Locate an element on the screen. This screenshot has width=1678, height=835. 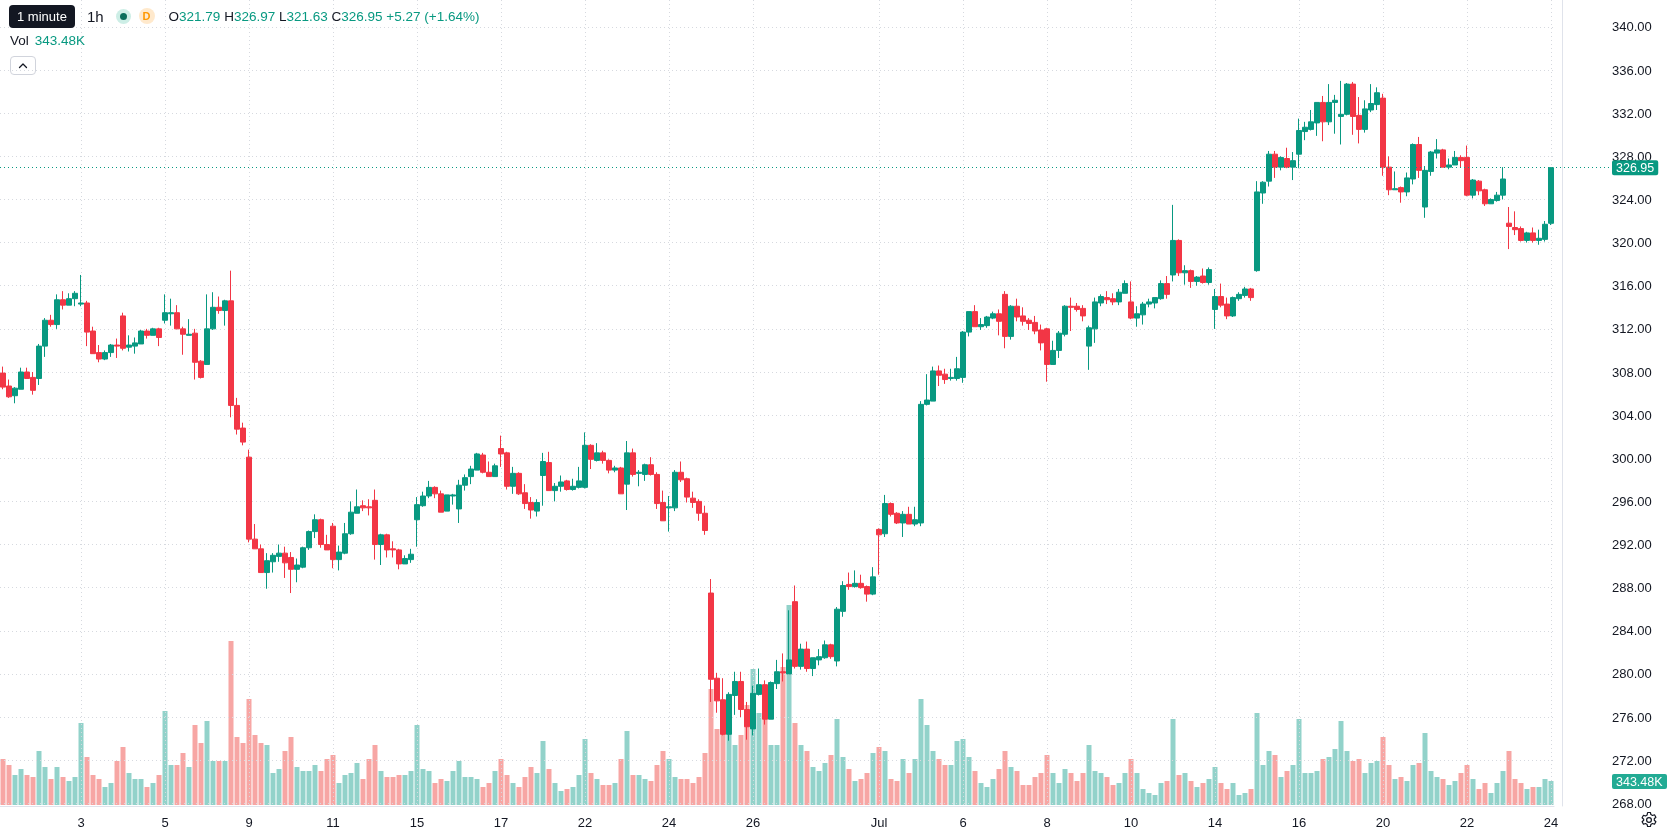
y-tick-label: 268.00 is located at coordinates (1632, 803).